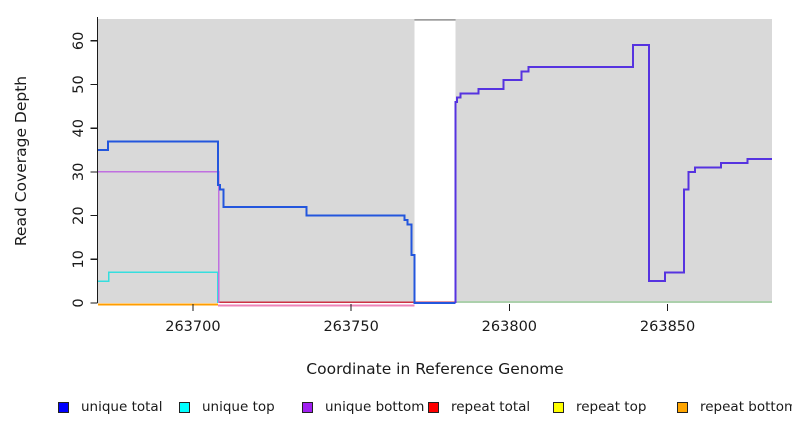  Describe the element at coordinates (350, 327) in the screenshot. I see `x-tick-label: 263750` at that location.